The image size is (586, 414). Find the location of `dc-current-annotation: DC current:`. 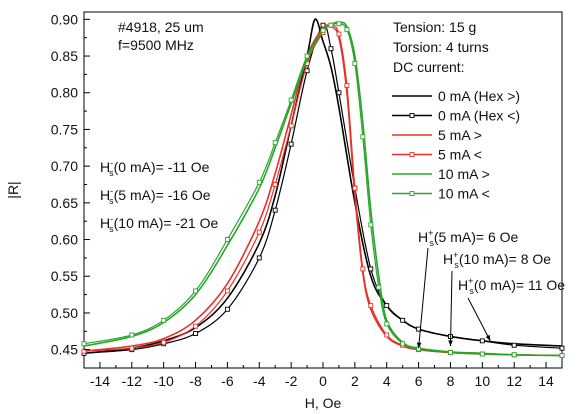

dc-current-annotation: DC current: is located at coordinates (429, 67).